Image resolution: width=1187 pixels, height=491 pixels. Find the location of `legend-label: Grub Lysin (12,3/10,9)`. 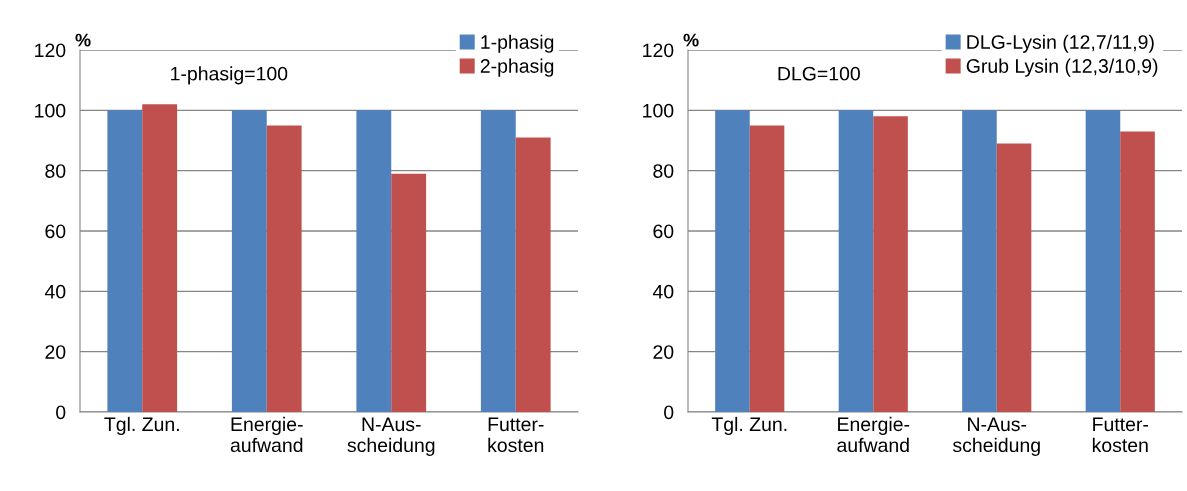

legend-label: Grub Lysin (12,3/10,9) is located at coordinates (1062, 67).